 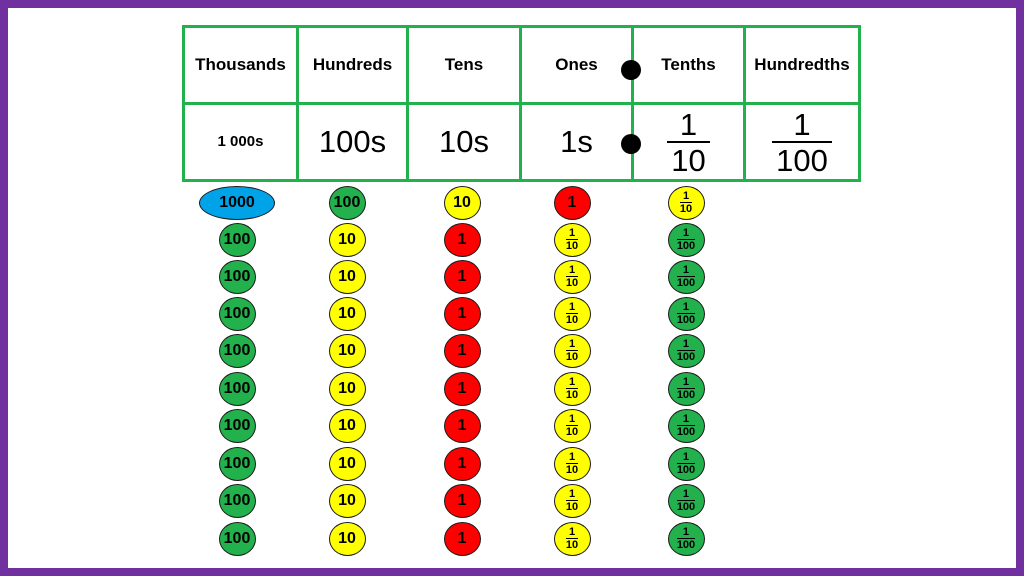 I want to click on header-hundredths: Hundredths, so click(x=802, y=65).